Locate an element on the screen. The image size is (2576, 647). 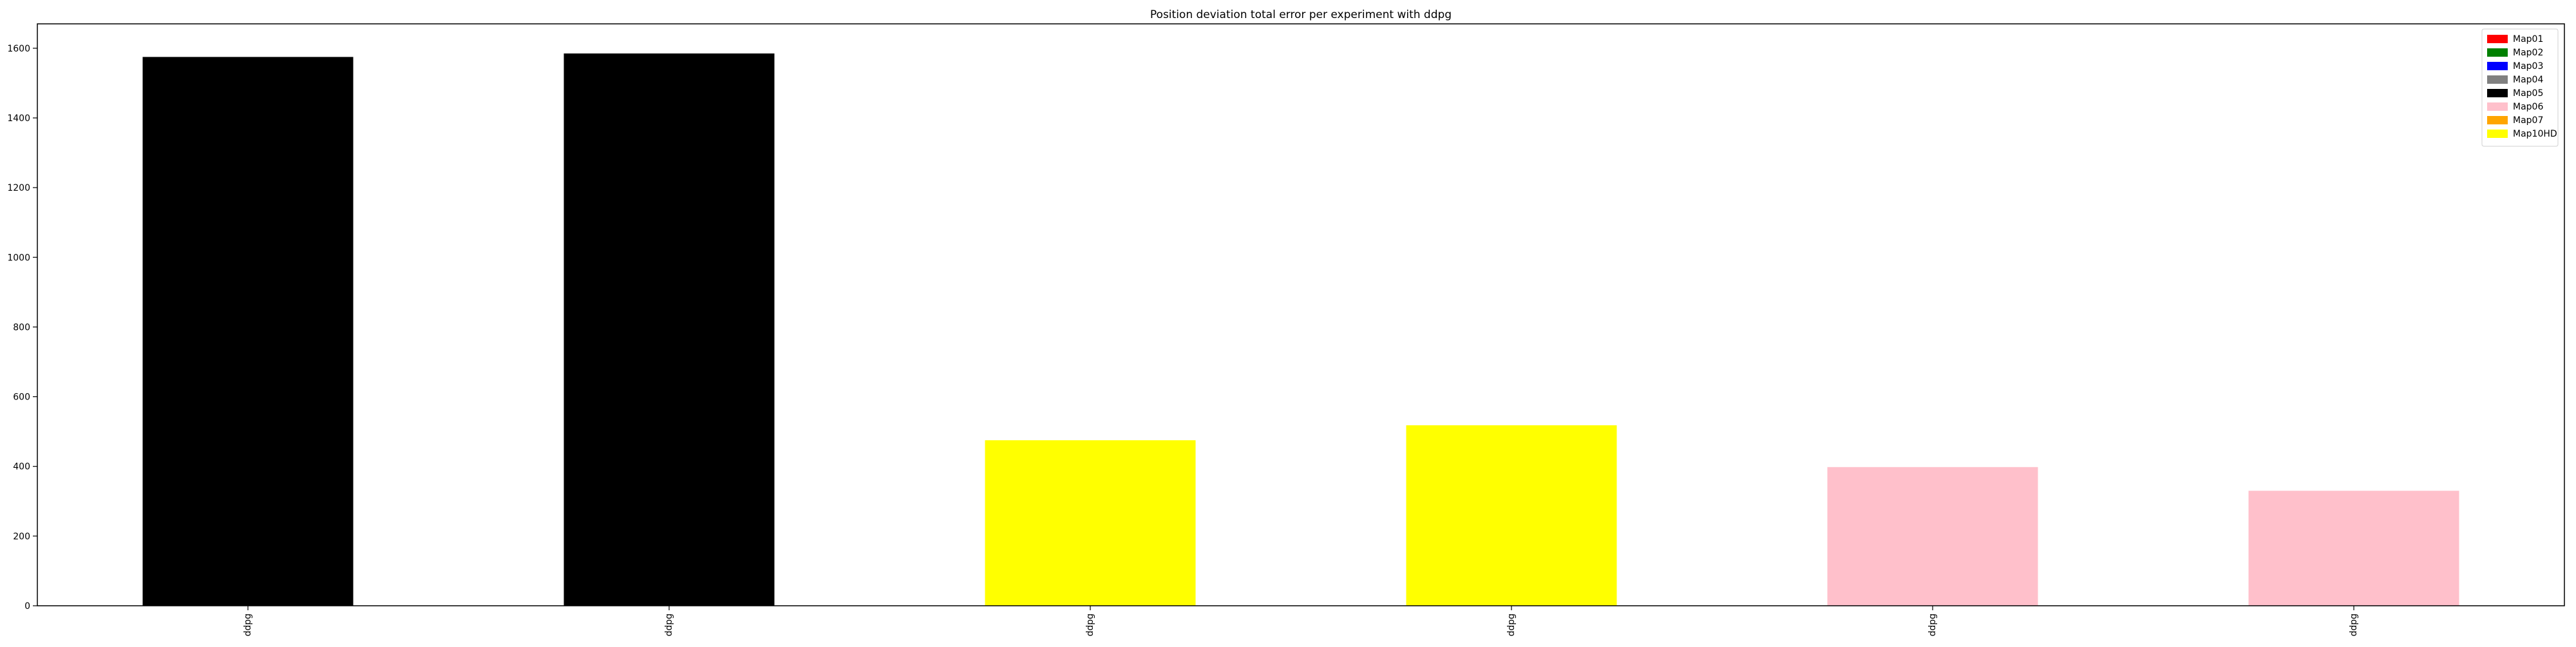
y-tick-label: 200 is located at coordinates (22, 537).